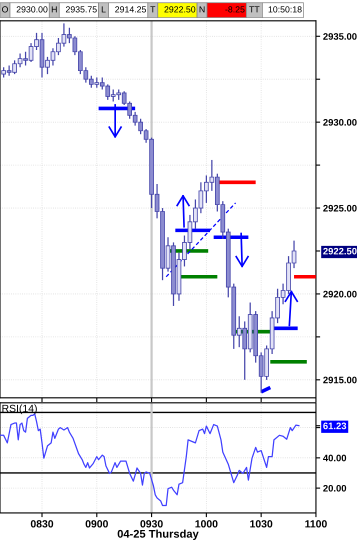 The width and height of the screenshot is (357, 548). What do you see at coordinates (81, 9) in the screenshot?
I see `text: 2935.75` at bounding box center [81, 9].